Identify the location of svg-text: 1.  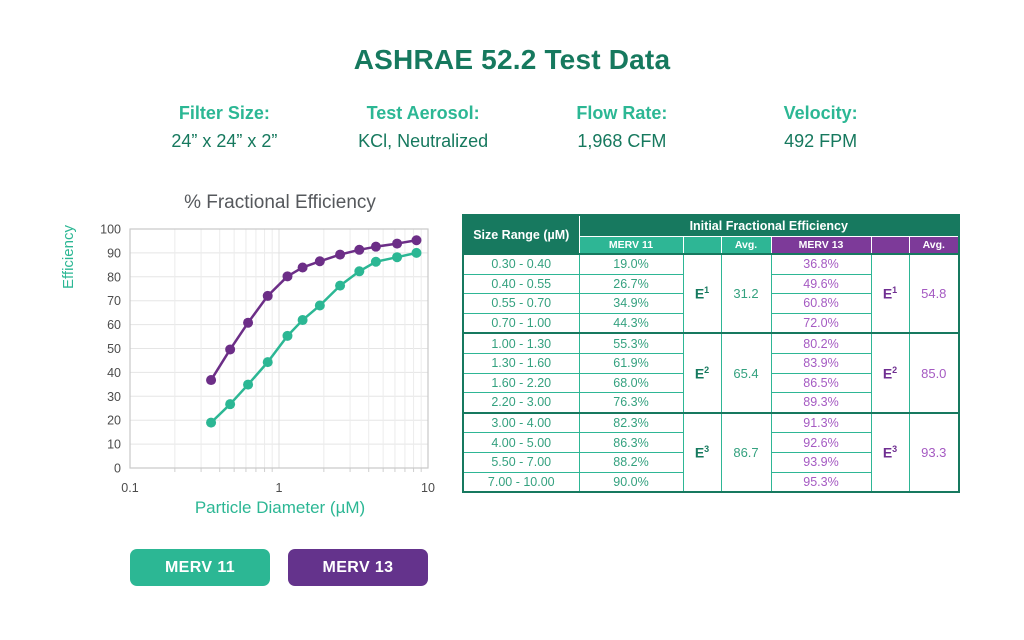
(279, 488).